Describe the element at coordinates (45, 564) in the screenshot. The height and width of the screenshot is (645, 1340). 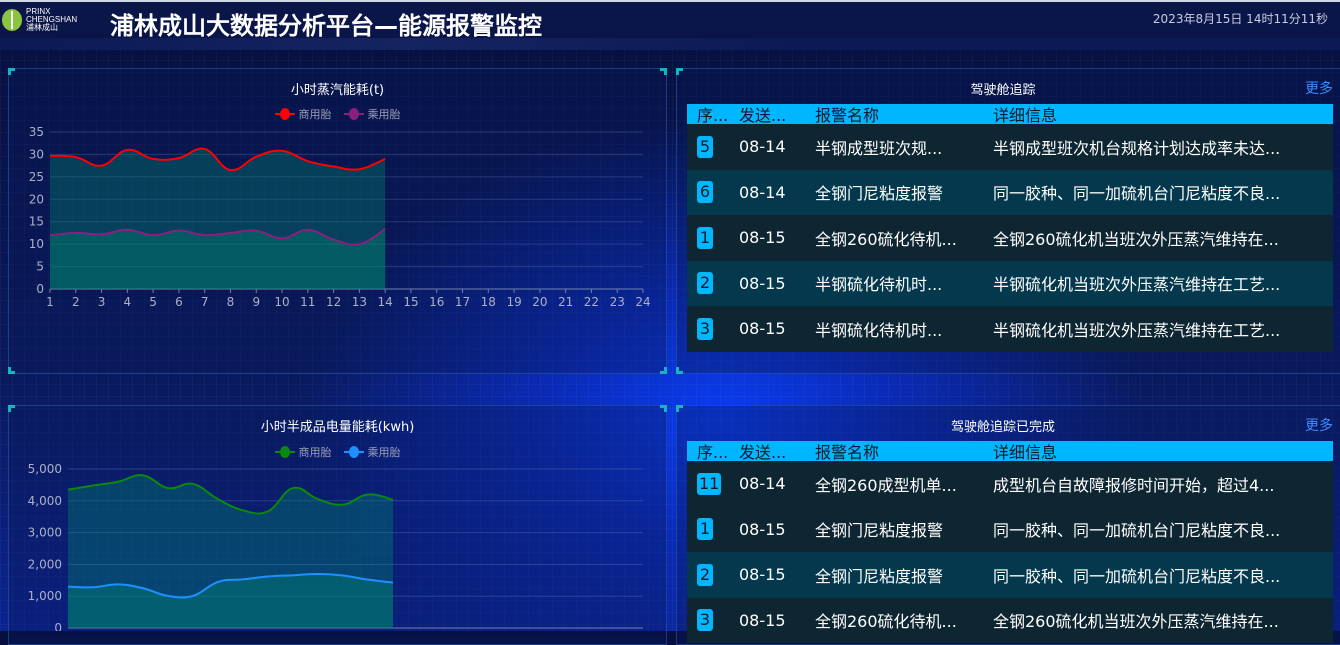
I see `y-tick-label: 2,000` at that location.